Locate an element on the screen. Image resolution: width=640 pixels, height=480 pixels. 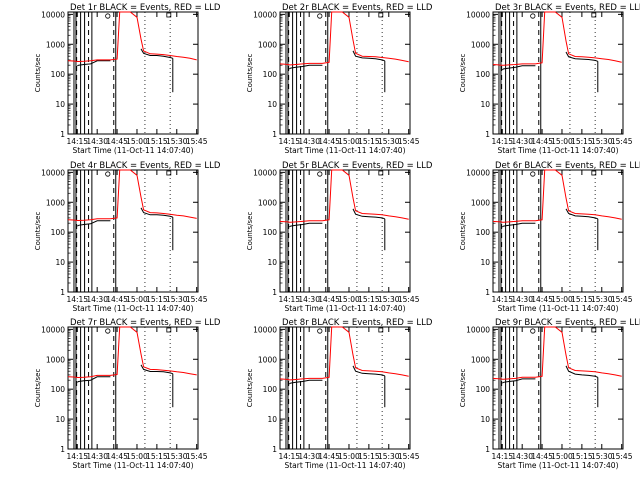
x-tick-label: 15:15 is located at coordinates (157, 456).